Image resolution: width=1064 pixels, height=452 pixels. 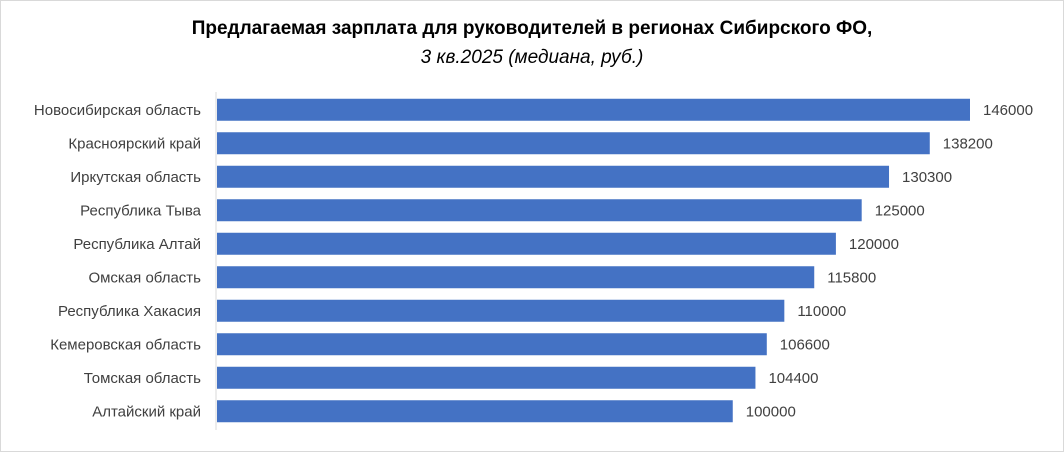 I want to click on category-label: Алтайский край, so click(x=146, y=411).